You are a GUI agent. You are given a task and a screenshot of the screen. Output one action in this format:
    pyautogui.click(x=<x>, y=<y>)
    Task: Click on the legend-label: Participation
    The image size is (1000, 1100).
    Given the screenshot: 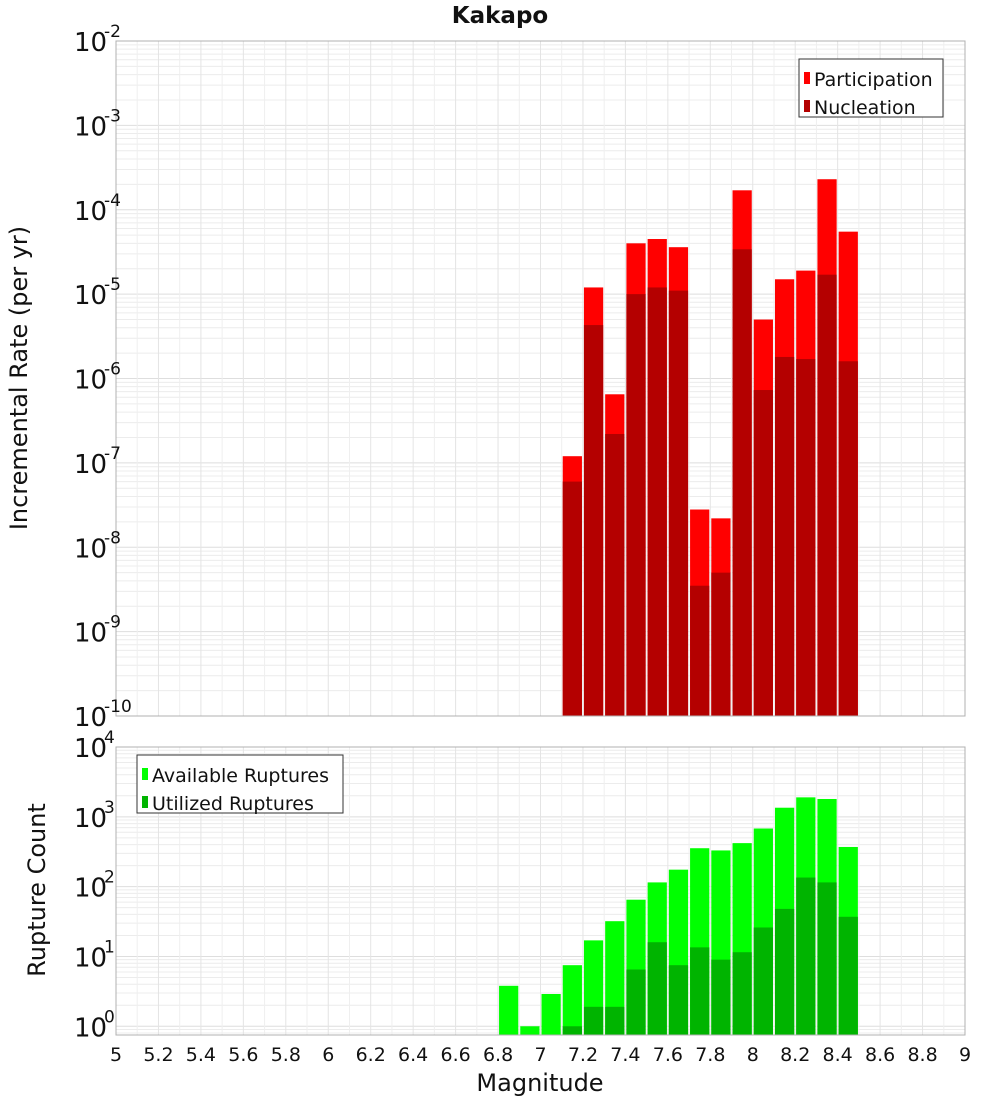 What is the action you would take?
    pyautogui.click(x=873, y=80)
    